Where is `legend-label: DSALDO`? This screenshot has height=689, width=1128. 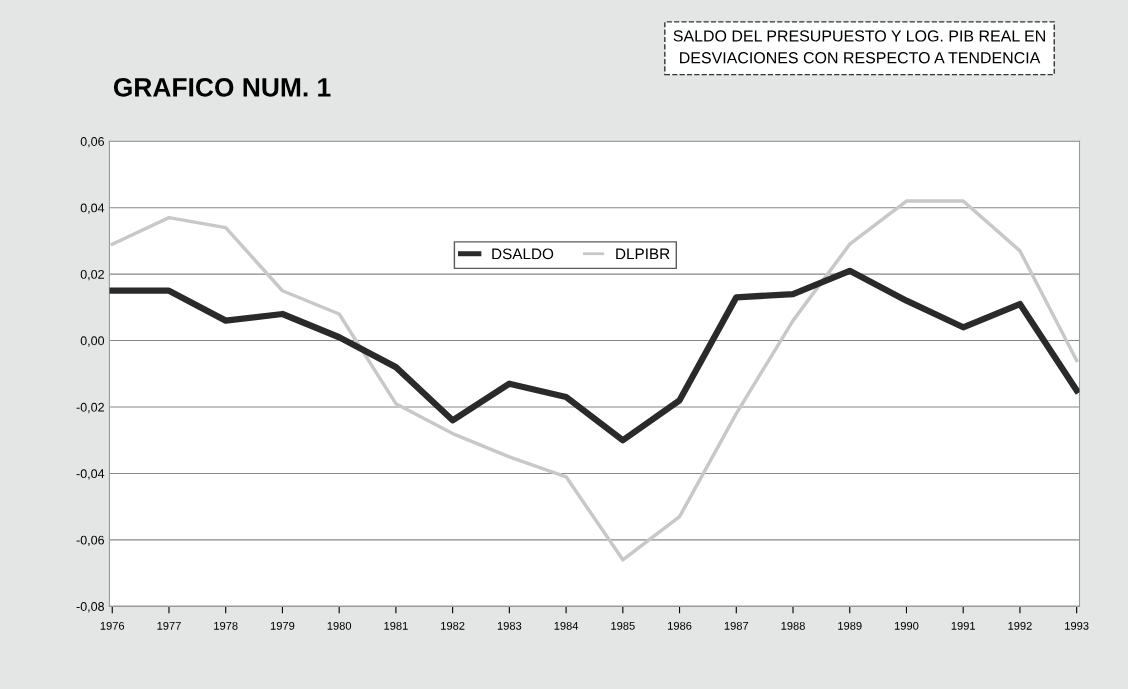
legend-label: DSALDO is located at coordinates (523, 254).